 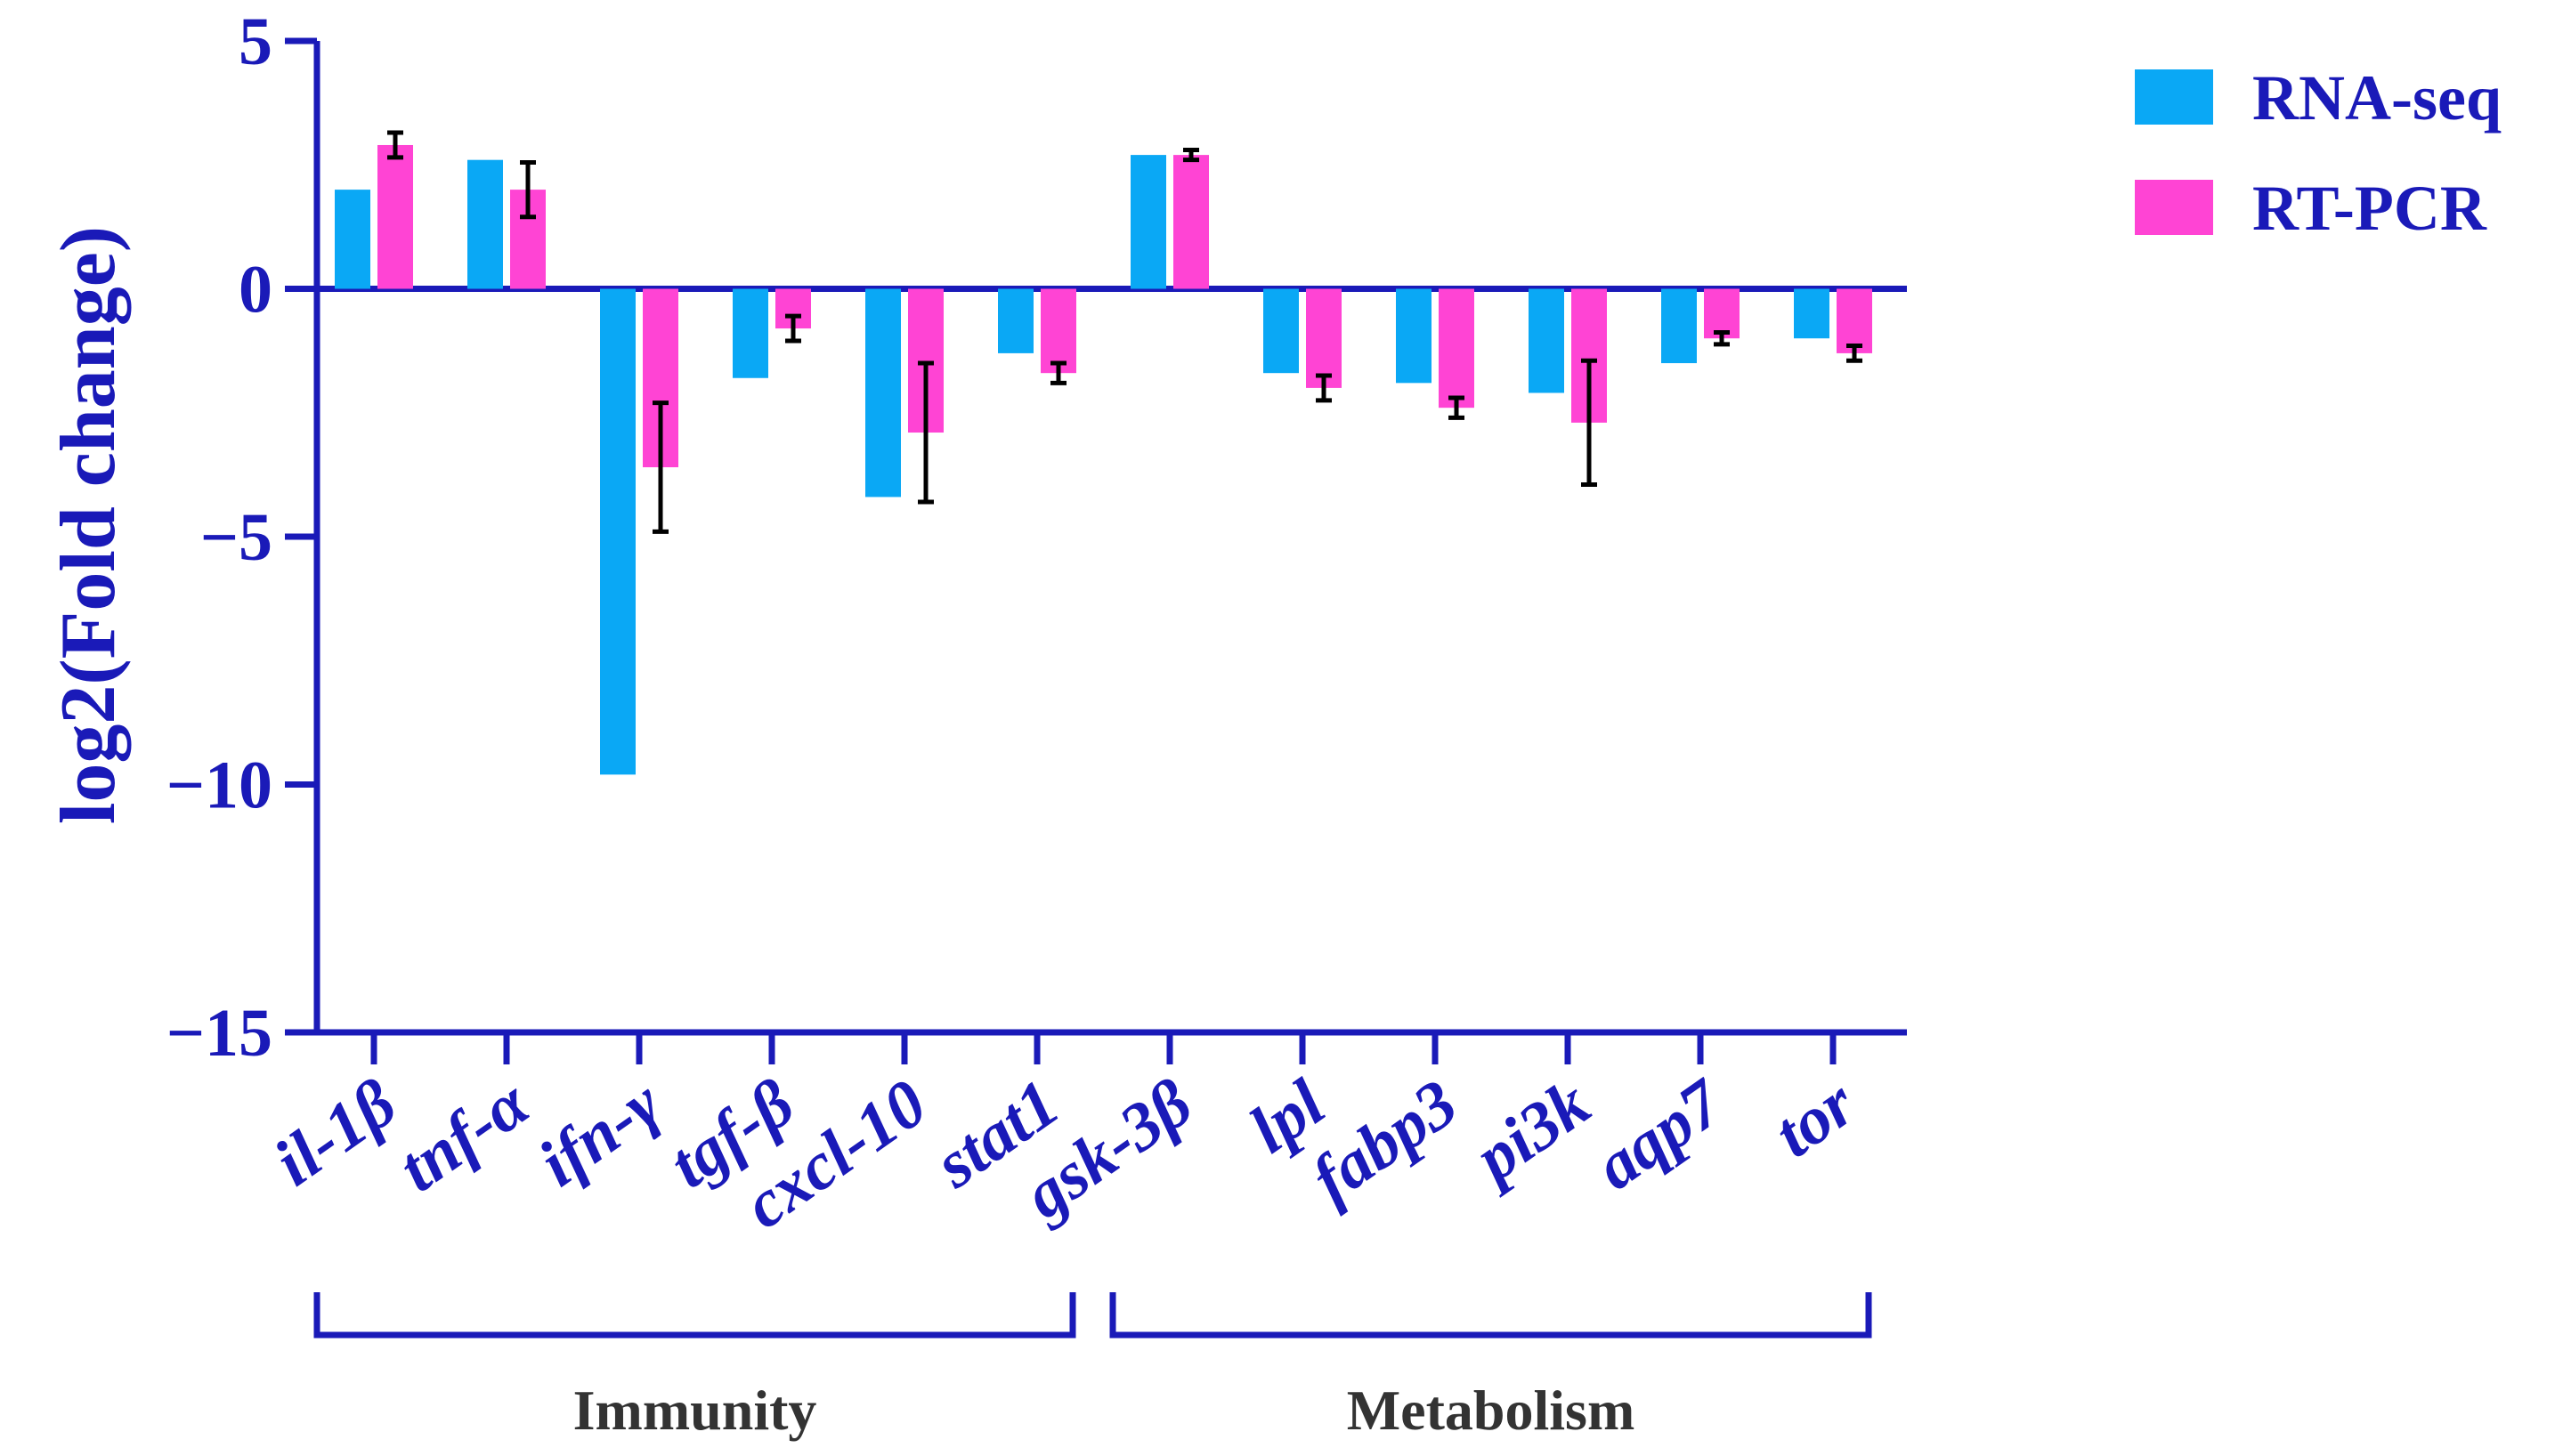 I want to click on x-tick-label: tnf-α, so click(x=464, y=1135).